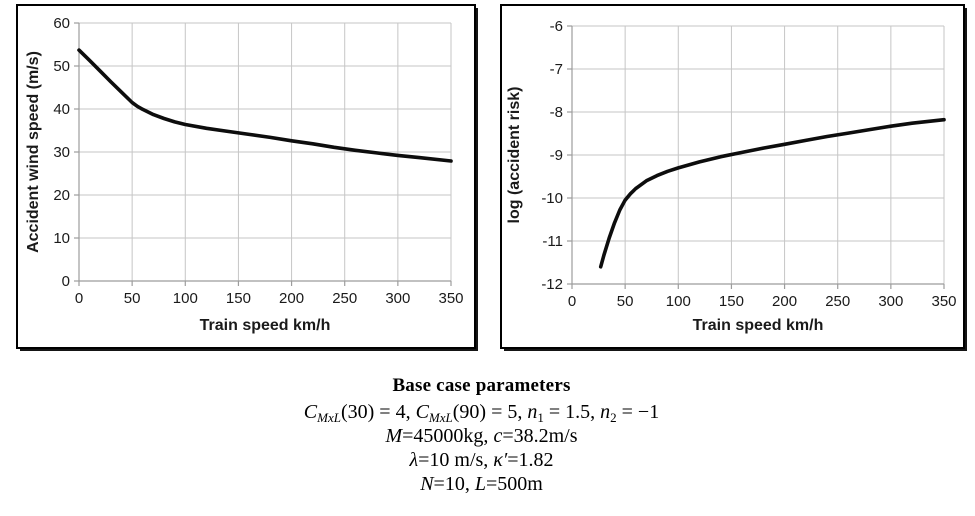  What do you see at coordinates (33, 152) in the screenshot?
I see `y-axis-title: Accident wind speed (m/s)` at bounding box center [33, 152].